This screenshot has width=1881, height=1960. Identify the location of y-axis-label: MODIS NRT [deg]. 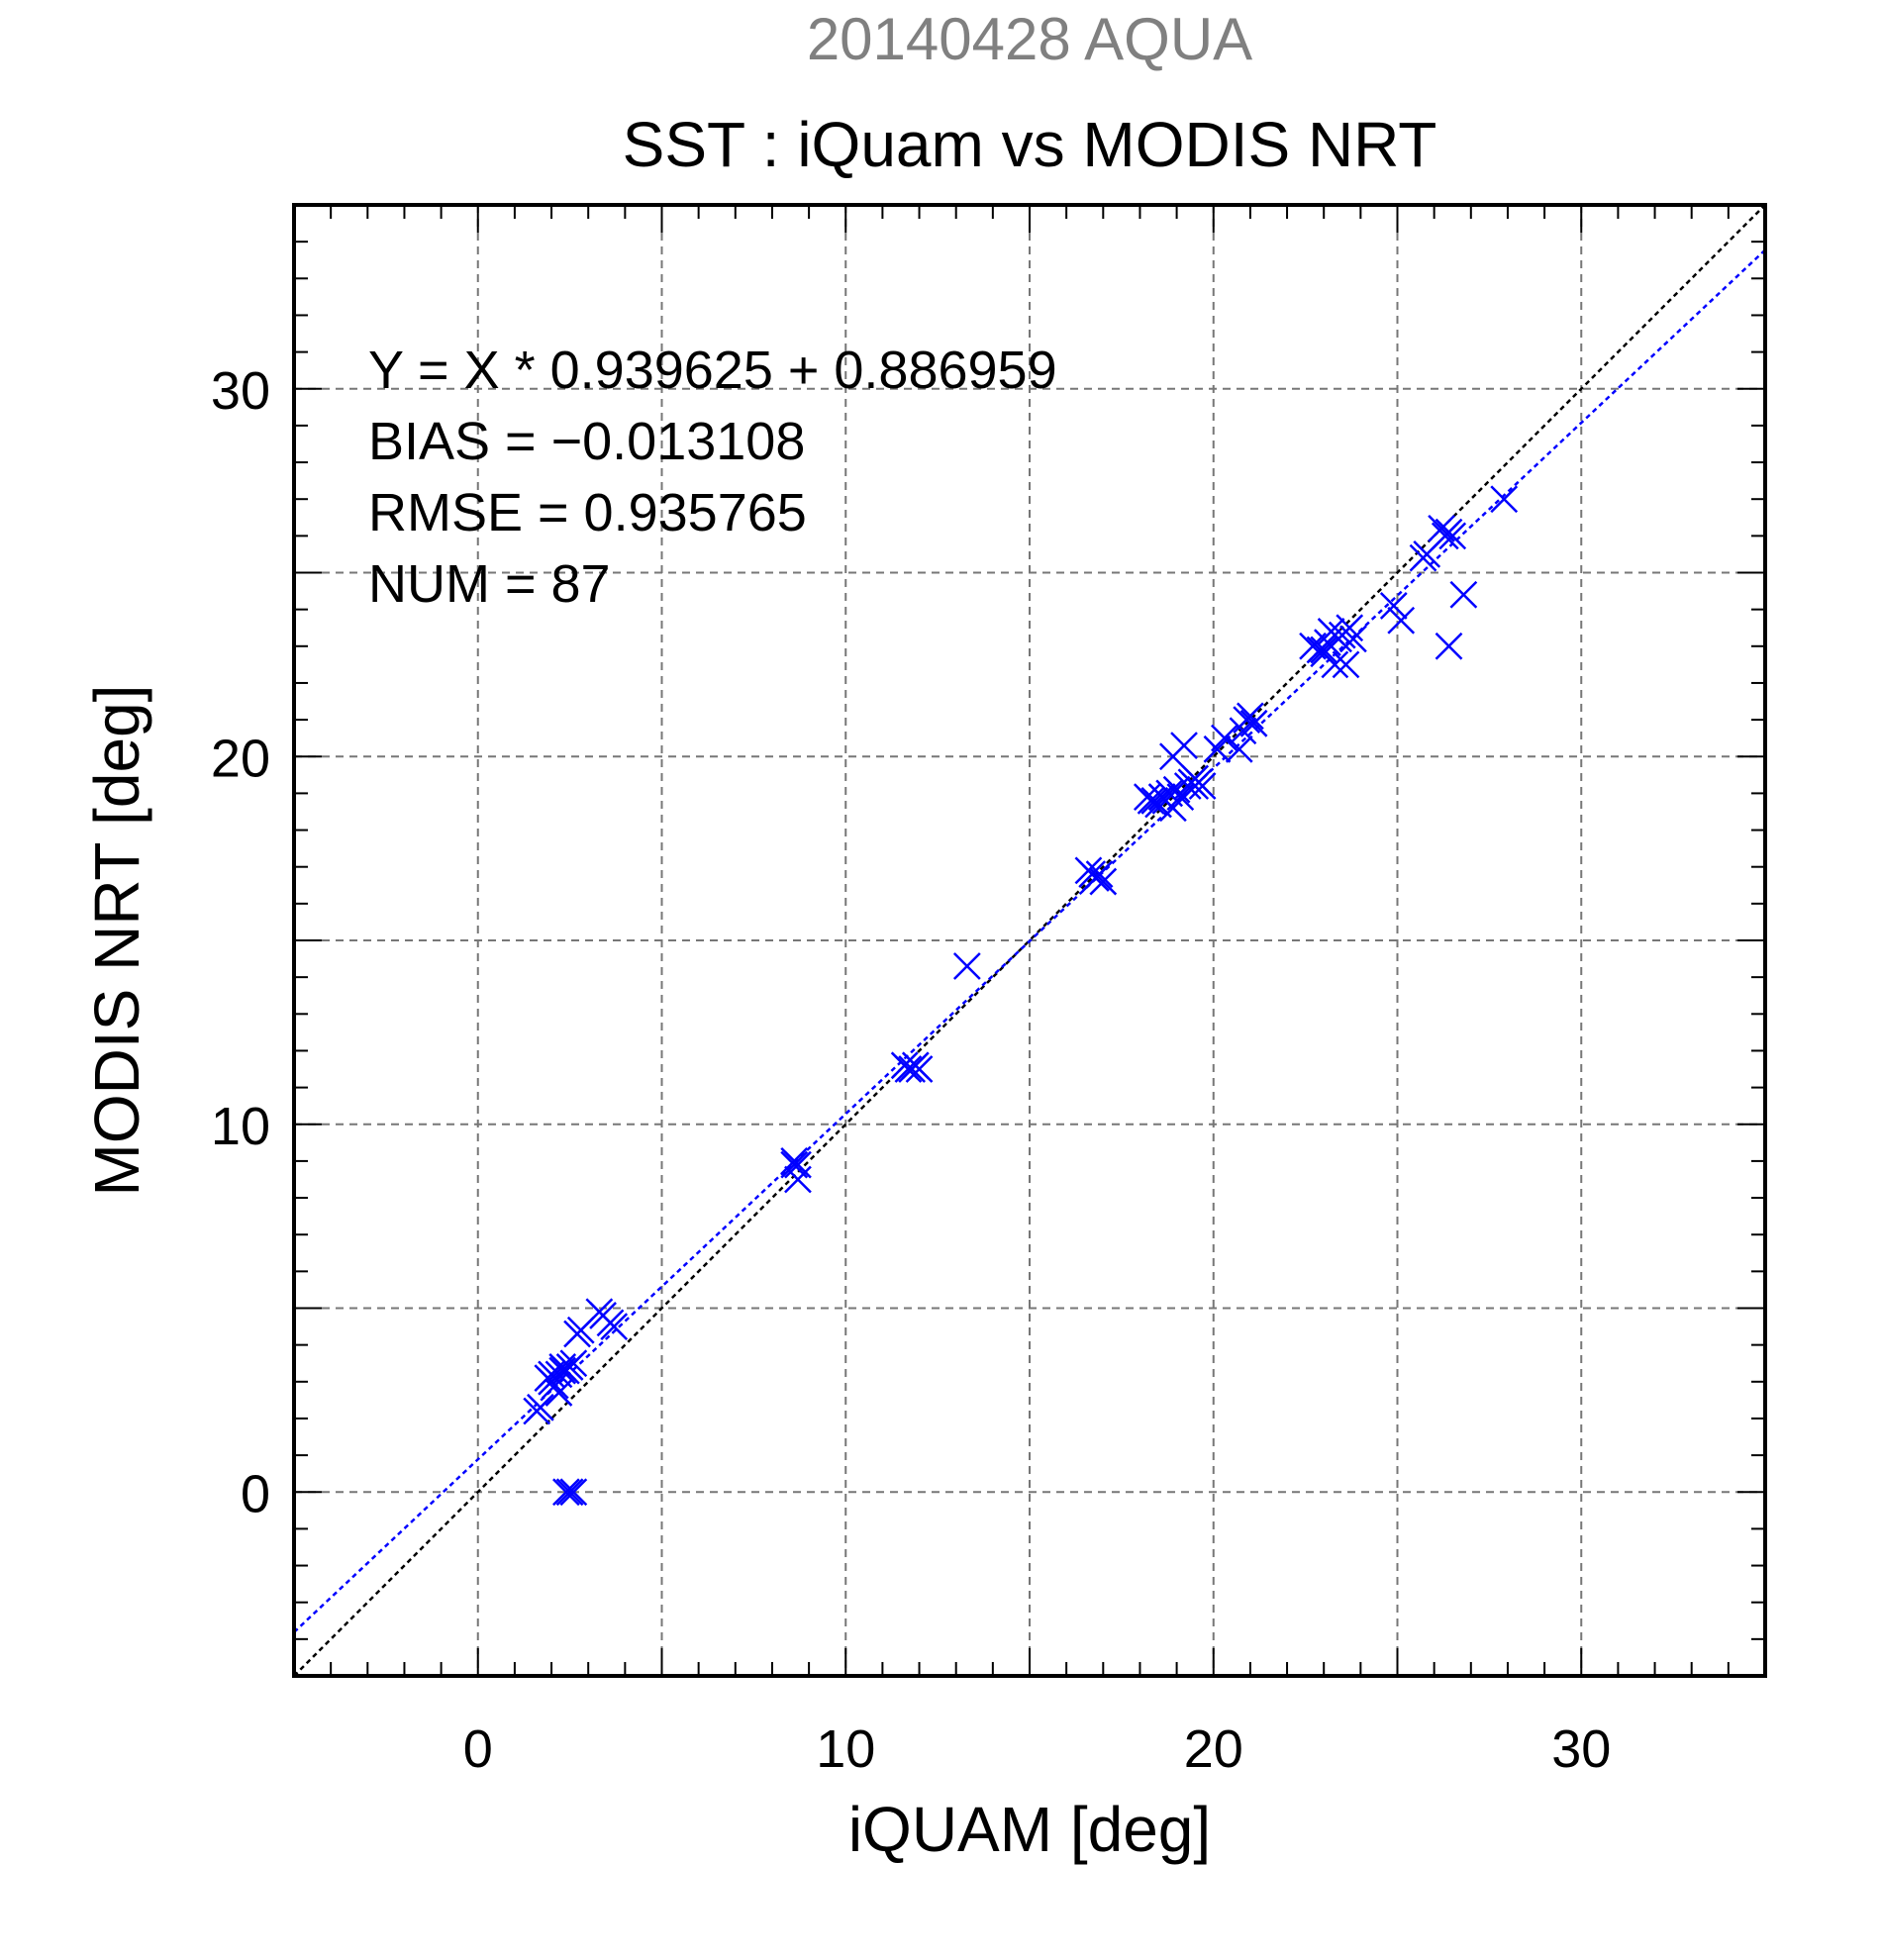
(116, 941).